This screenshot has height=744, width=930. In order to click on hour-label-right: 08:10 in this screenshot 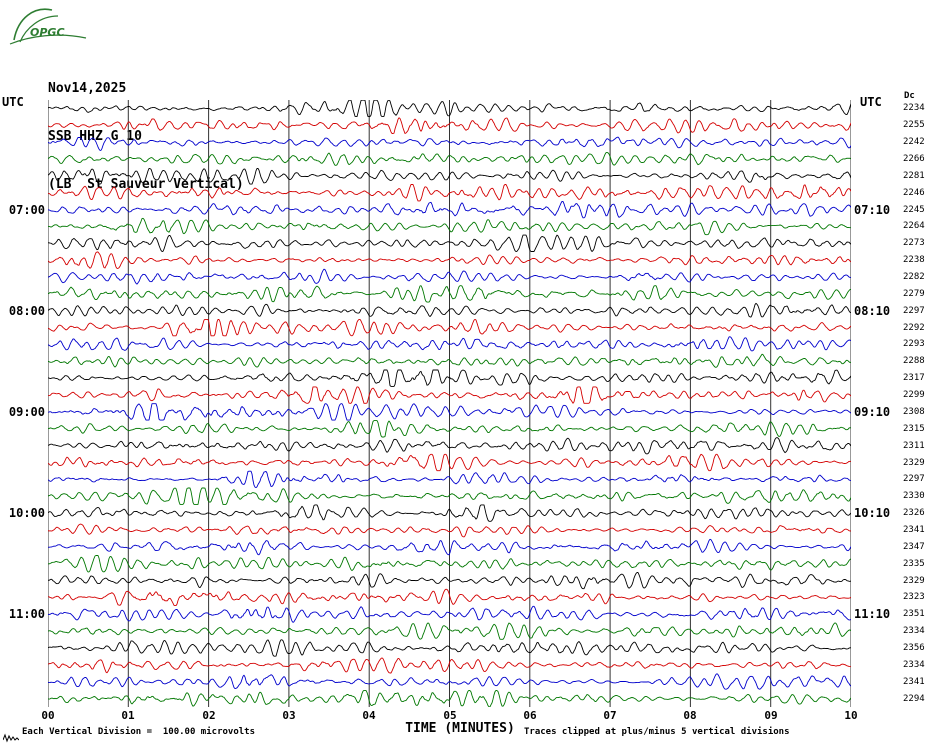, I will do `click(872, 311)`.